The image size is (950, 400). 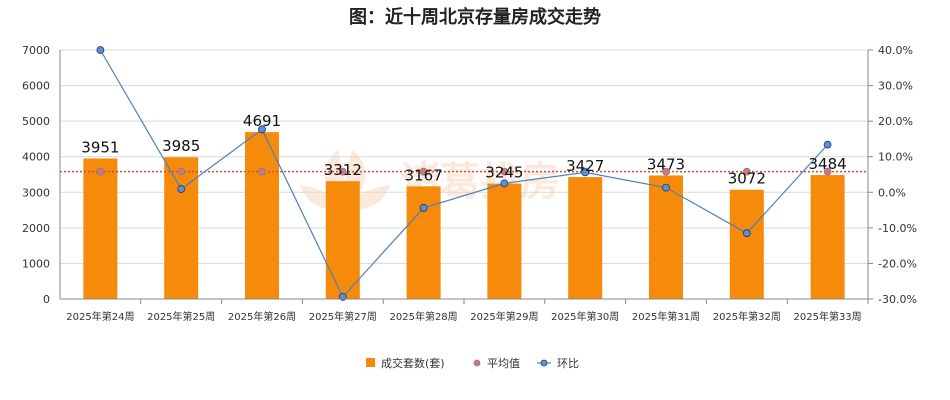 I want to click on y-right-tick-label: -10.0%, so click(x=897, y=228).